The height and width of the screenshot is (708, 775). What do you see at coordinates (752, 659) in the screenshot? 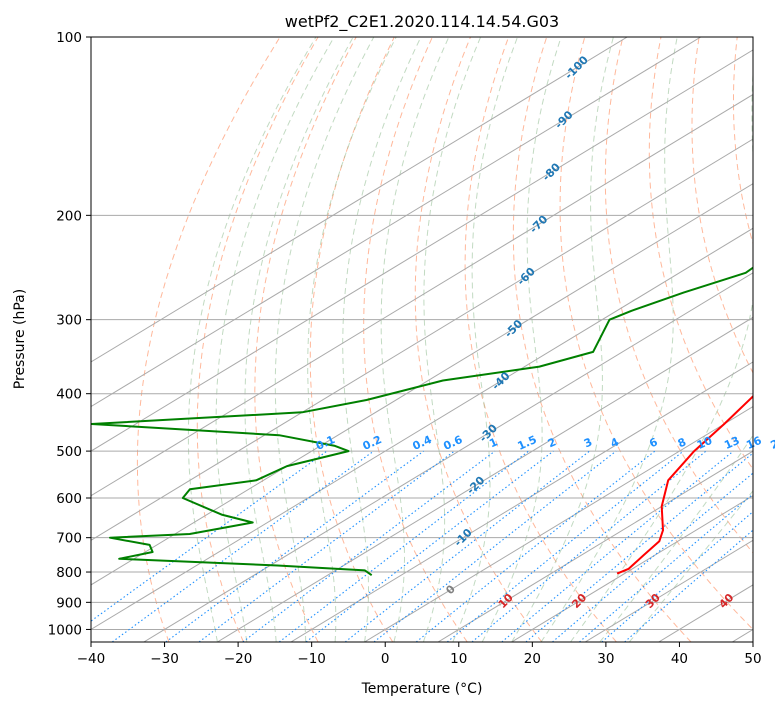
I see `x-tick-label: 50` at bounding box center [752, 659].